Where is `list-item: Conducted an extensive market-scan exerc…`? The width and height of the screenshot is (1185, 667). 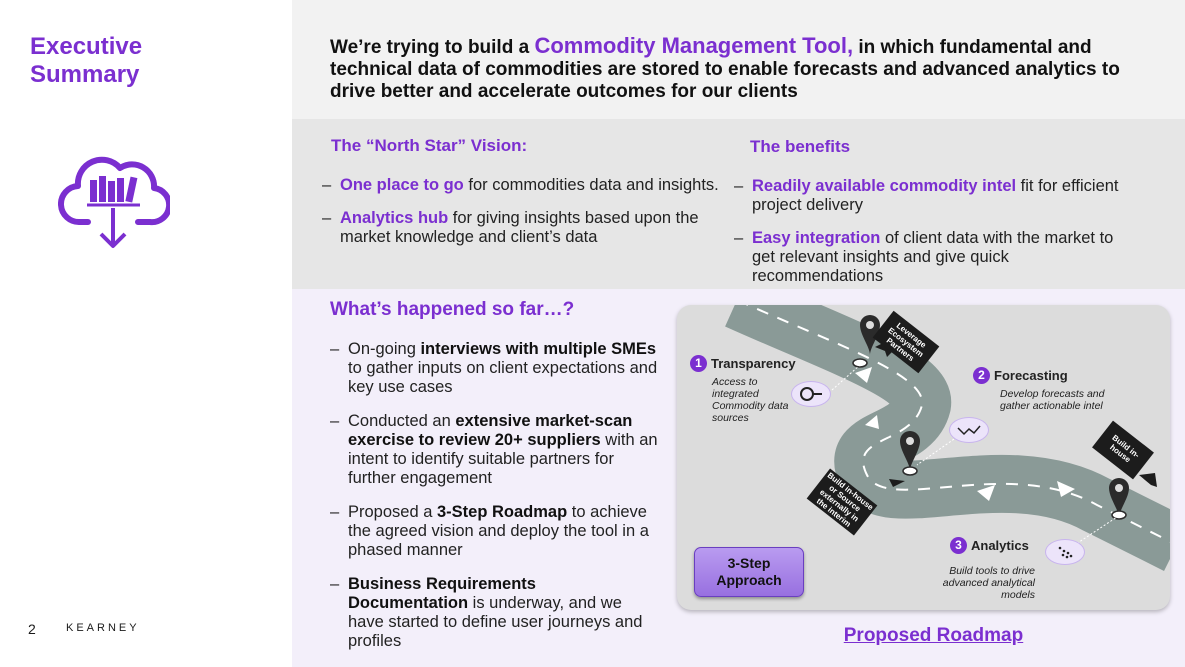 list-item: Conducted an extensive market-scan exerc… is located at coordinates (495, 450).